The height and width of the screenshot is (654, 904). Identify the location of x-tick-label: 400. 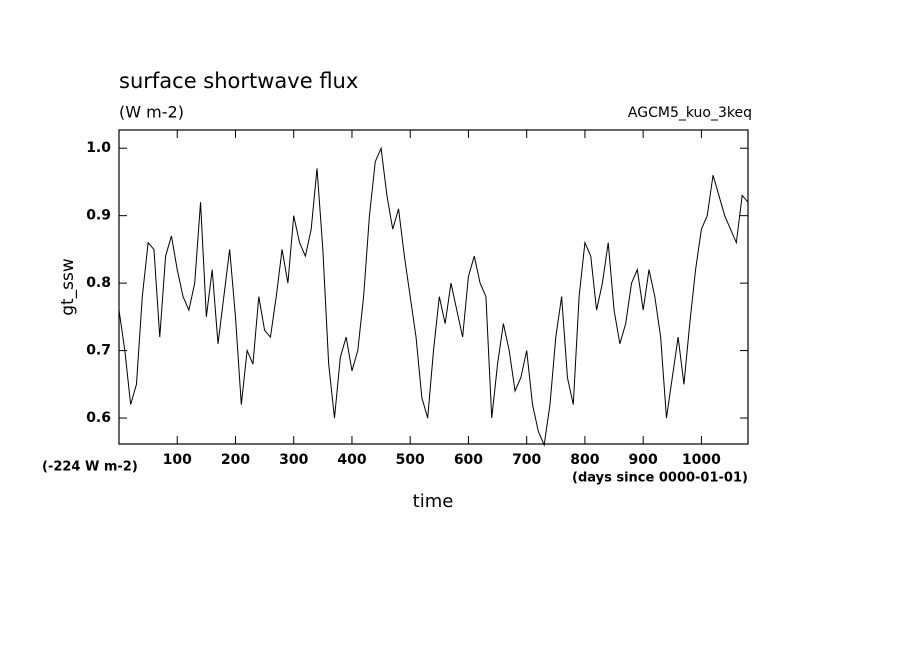
(351, 460).